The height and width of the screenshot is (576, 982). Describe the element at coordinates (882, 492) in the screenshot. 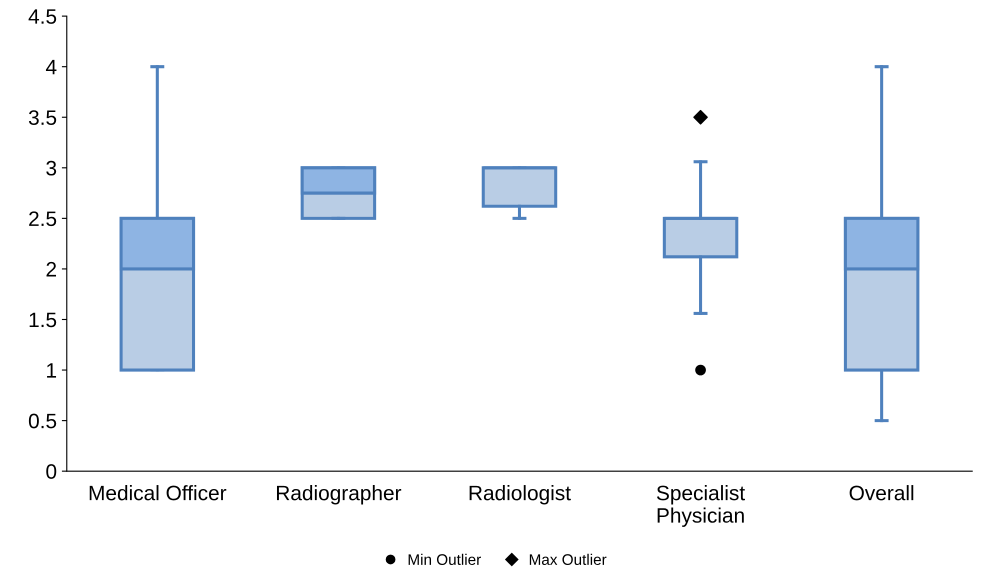

I see `x-tick-label: Overall` at that location.